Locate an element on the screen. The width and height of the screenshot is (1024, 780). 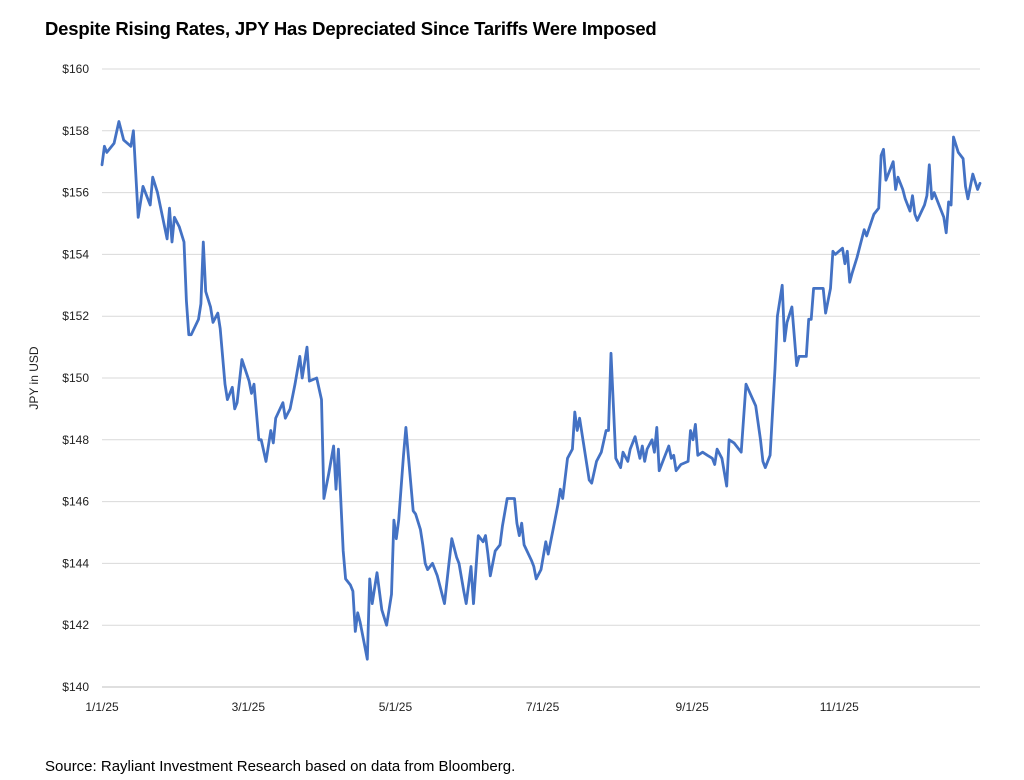
x-tick-label: 1/1/25 is located at coordinates (102, 707).